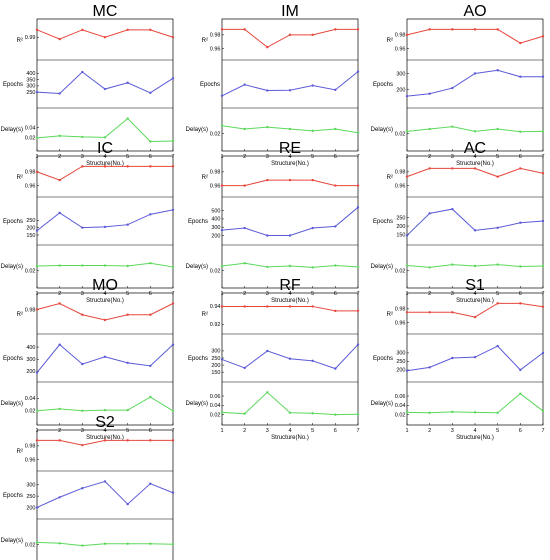  Describe the element at coordinates (406, 431) in the screenshot. I see `x-tick-label: 1` at that location.